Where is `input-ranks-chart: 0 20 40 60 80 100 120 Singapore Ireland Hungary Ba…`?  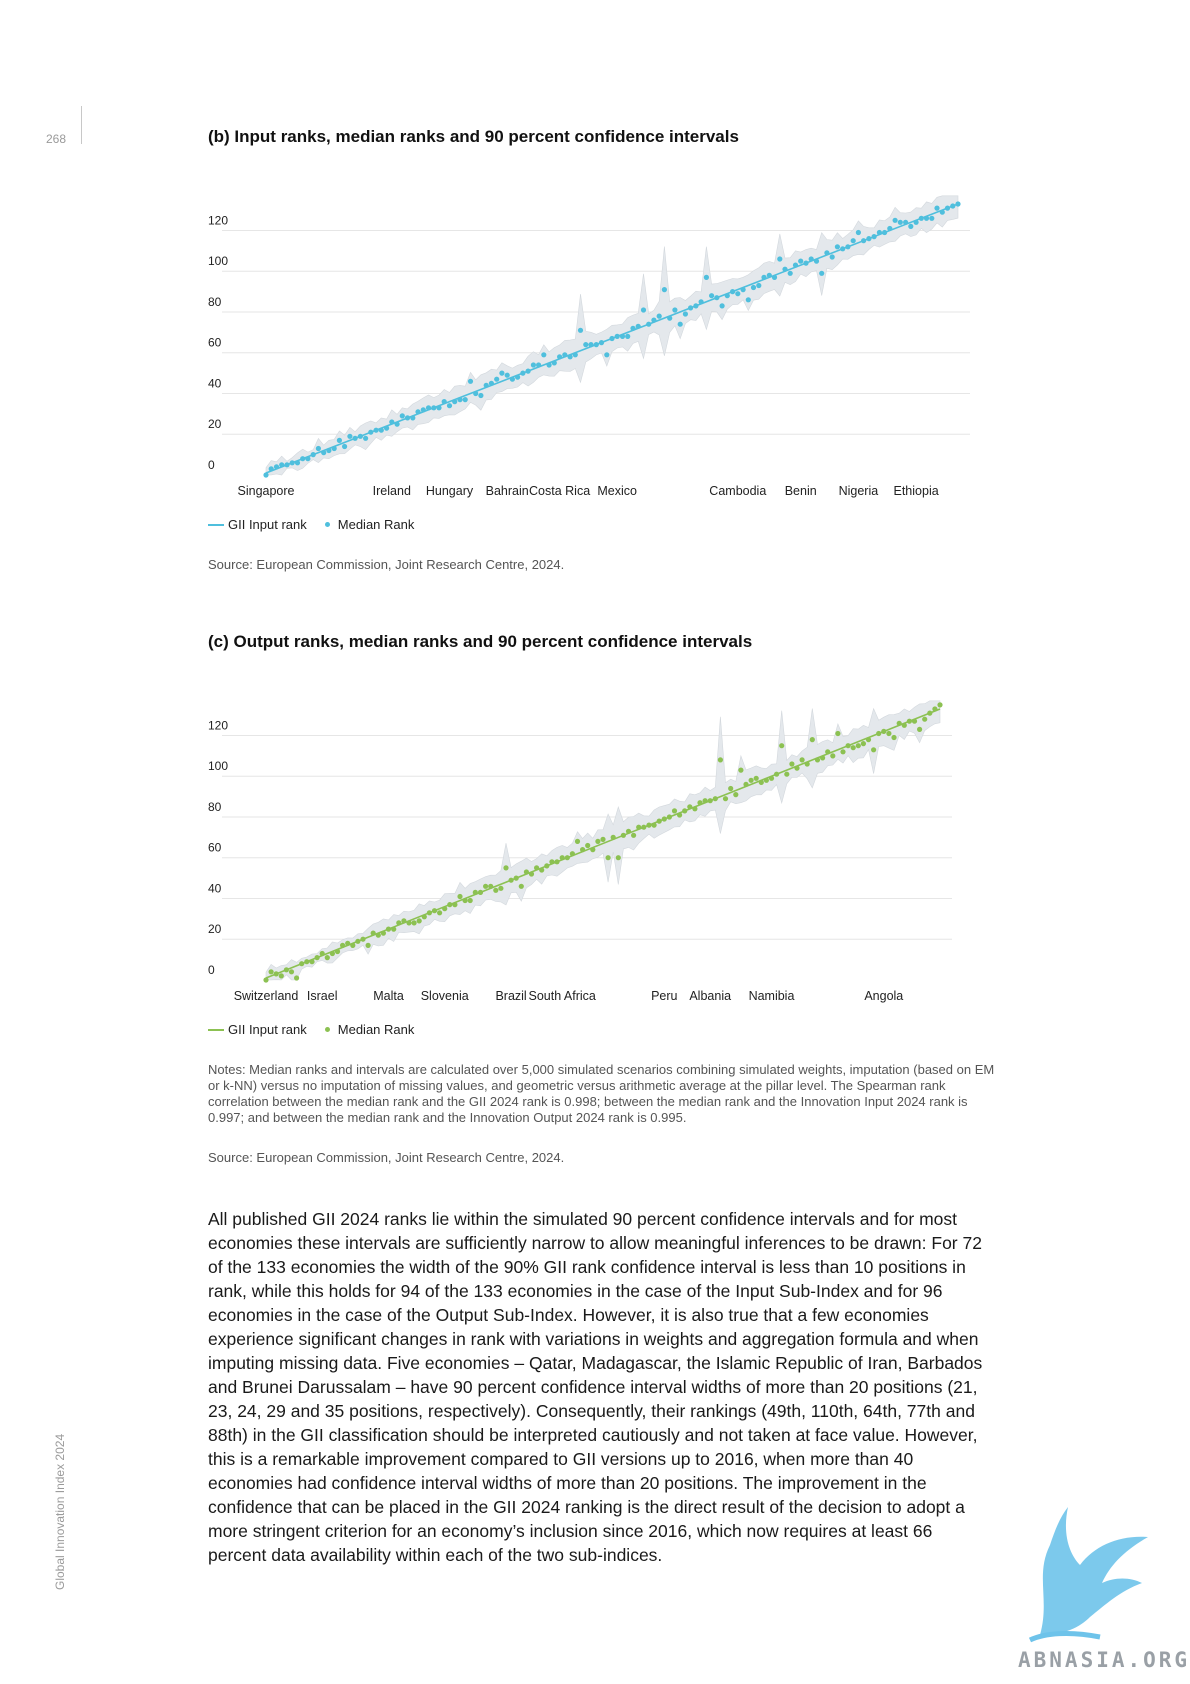 input-ranks-chart: 0 20 40 60 80 100 120 Singapore Ireland Hungary Ba… is located at coordinates (589, 346).